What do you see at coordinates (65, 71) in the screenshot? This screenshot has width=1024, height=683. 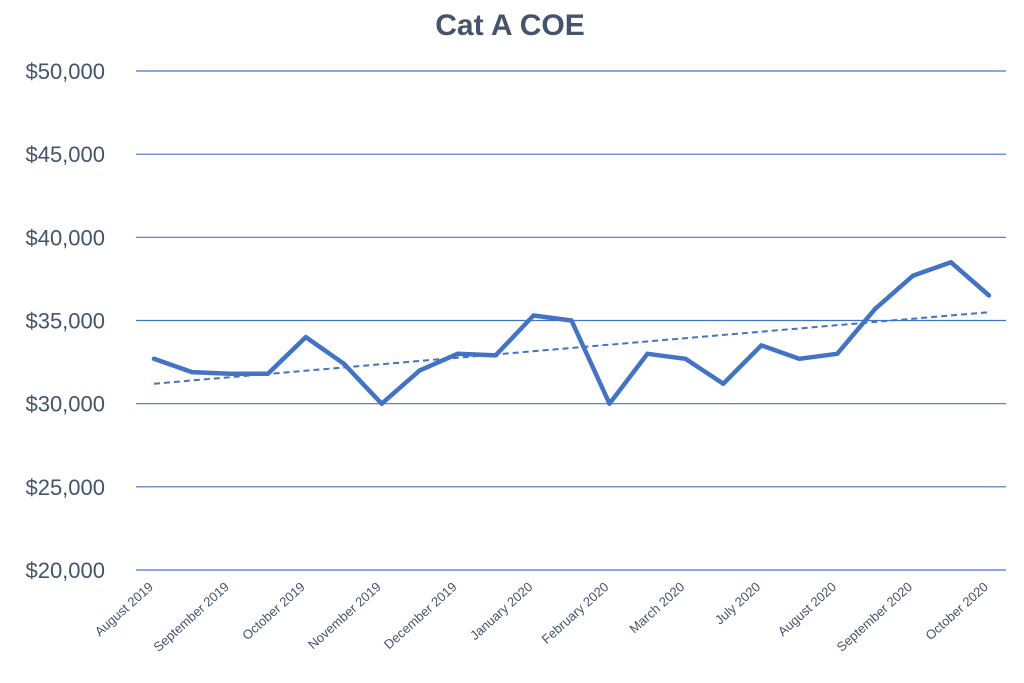 I see `y-tick-label: $50,000` at bounding box center [65, 71].